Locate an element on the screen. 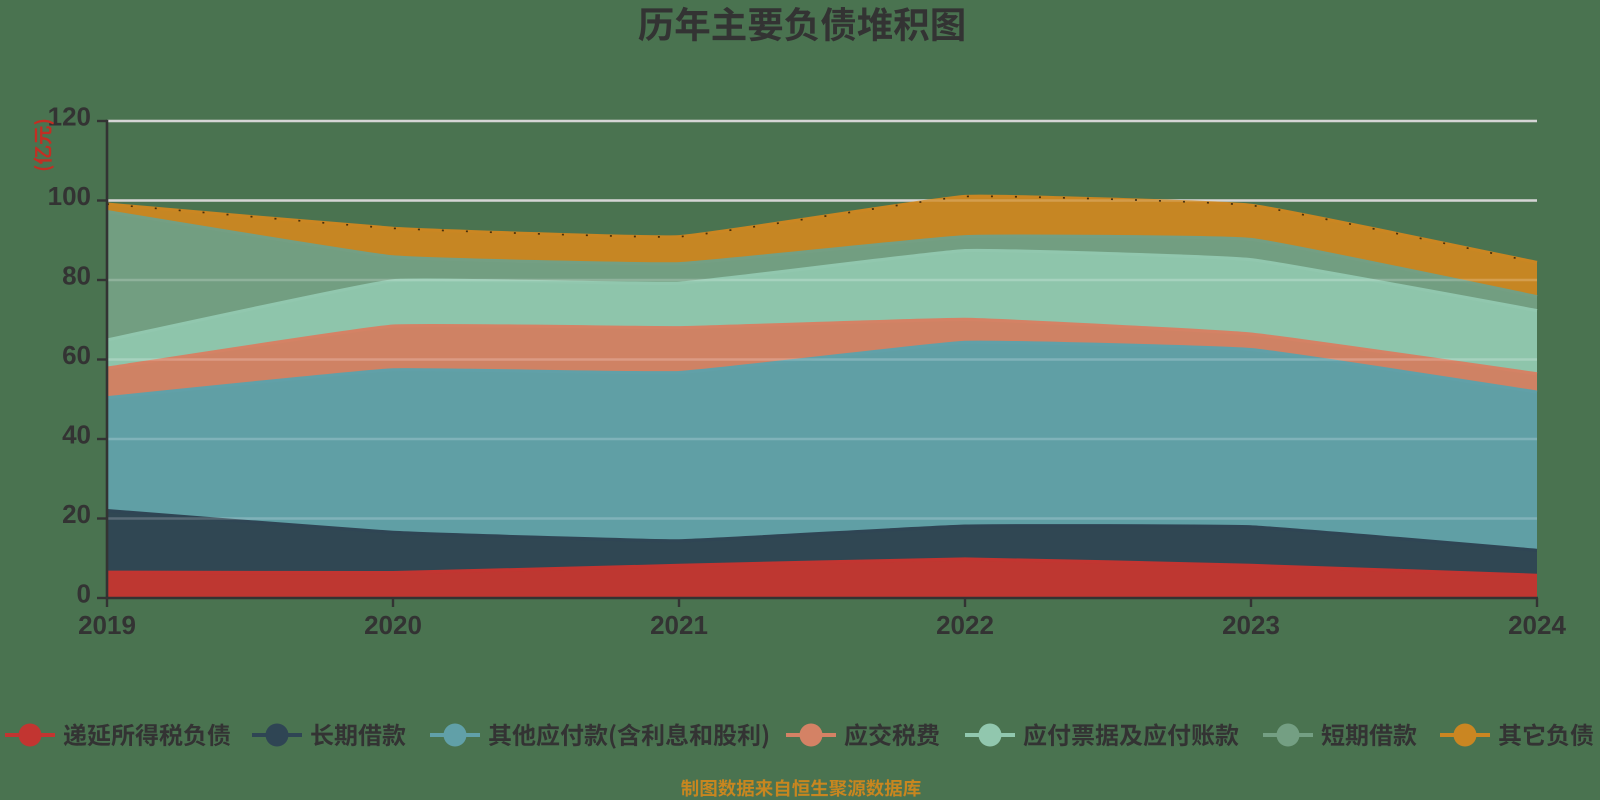 Image resolution: width=1600 pixels, height=800 pixels. svg-text: 2020 is located at coordinates (393, 625).